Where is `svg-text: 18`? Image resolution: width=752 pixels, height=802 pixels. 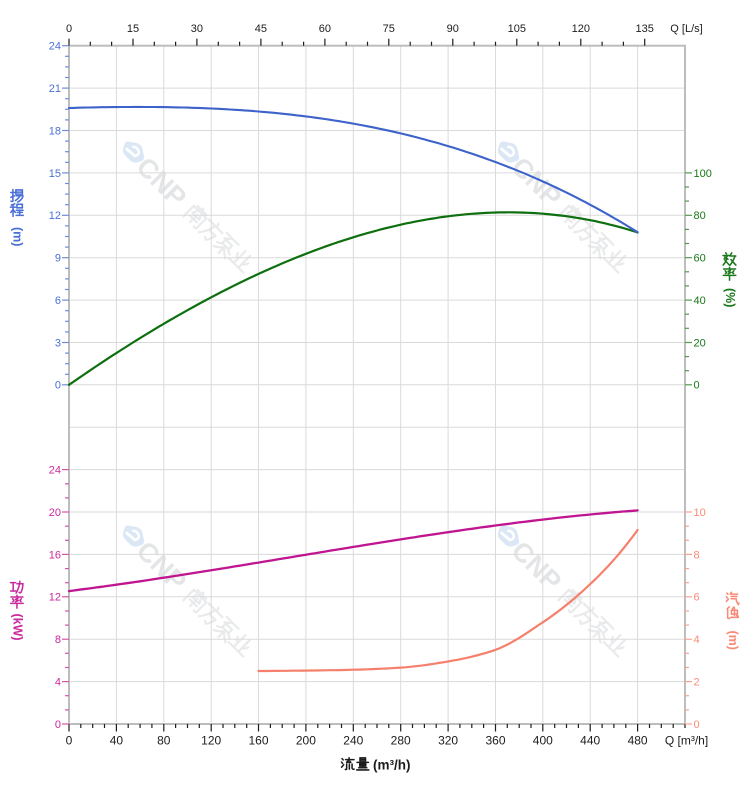 svg-text: 18 is located at coordinates (55, 131).